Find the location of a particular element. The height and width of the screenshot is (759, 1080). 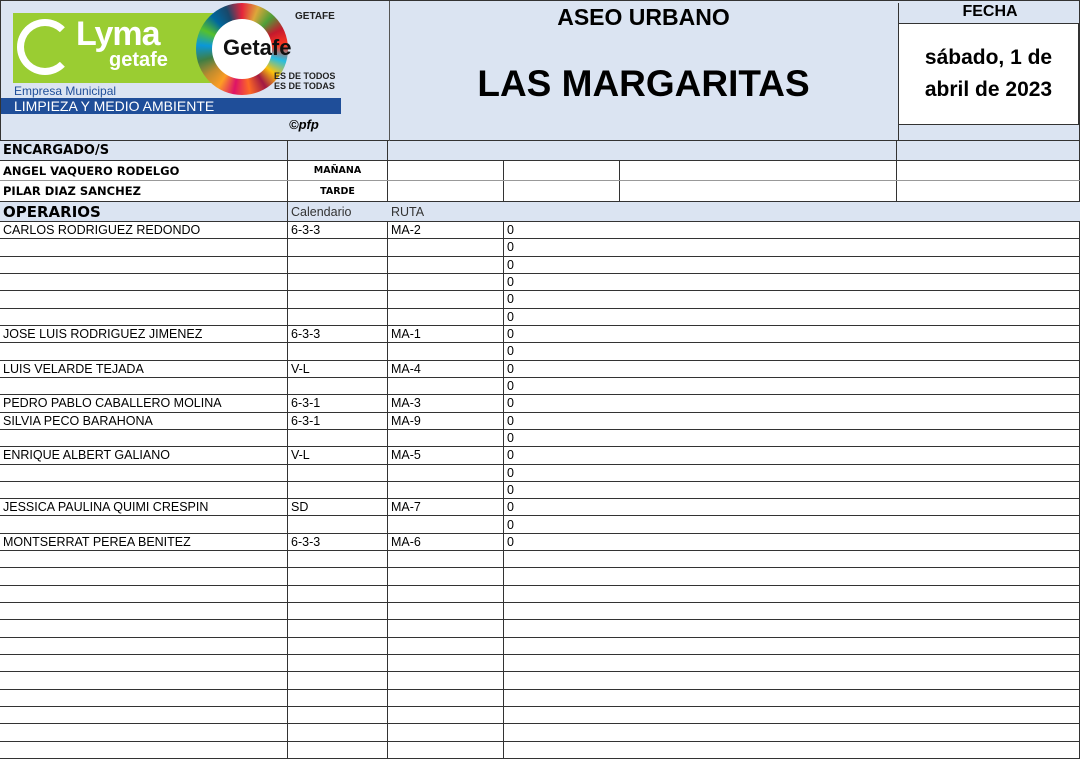

operario-name-cell: MONTSERRAT PEREA BENITEZ is located at coordinates (144, 542).